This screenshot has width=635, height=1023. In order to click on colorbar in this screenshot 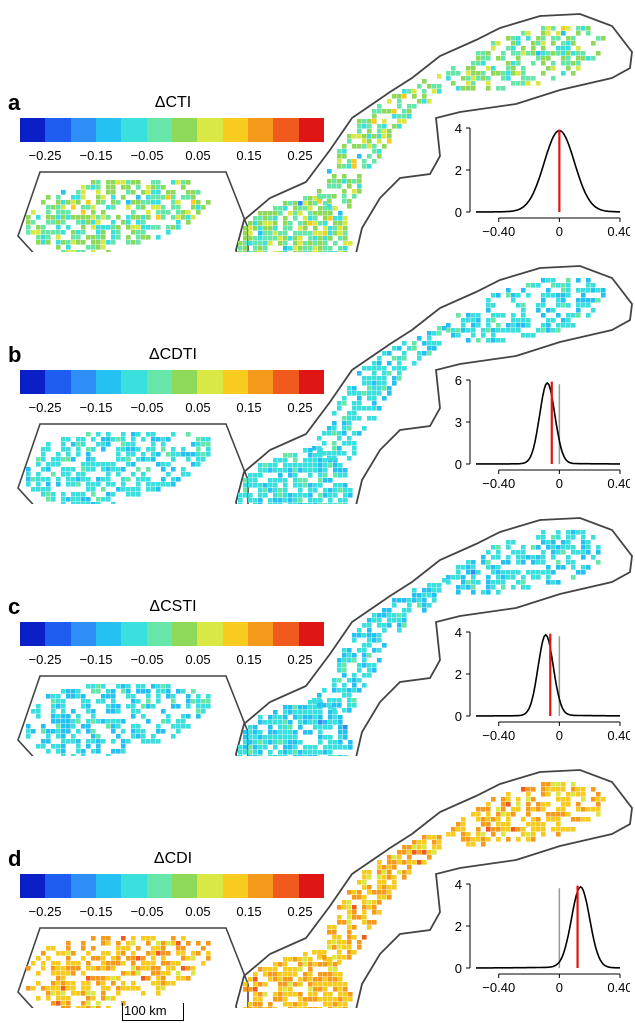, I will do `click(172, 634)`.